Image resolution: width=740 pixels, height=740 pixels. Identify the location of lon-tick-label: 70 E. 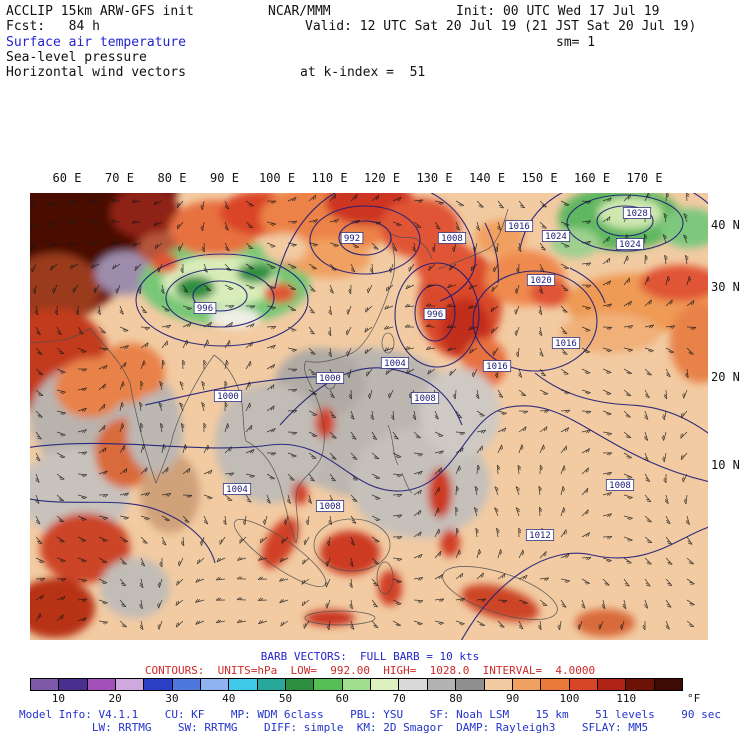
(119, 178).